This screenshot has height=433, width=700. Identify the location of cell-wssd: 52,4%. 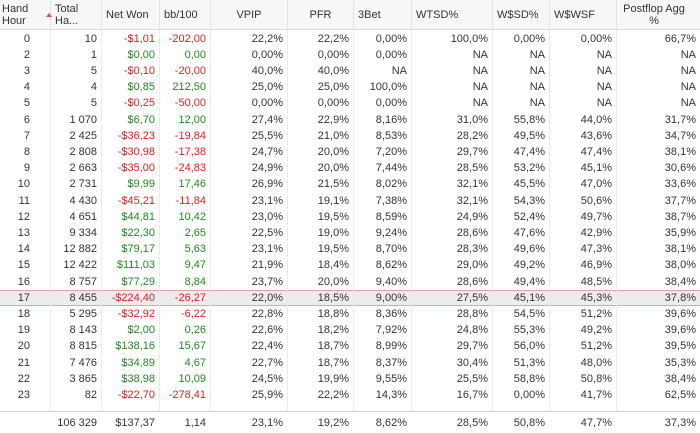
(529, 216).